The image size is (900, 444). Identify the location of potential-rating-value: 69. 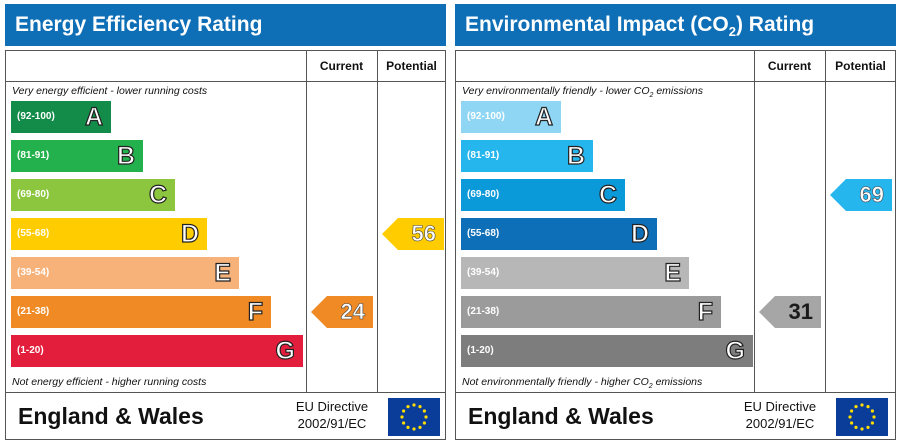
(871, 195).